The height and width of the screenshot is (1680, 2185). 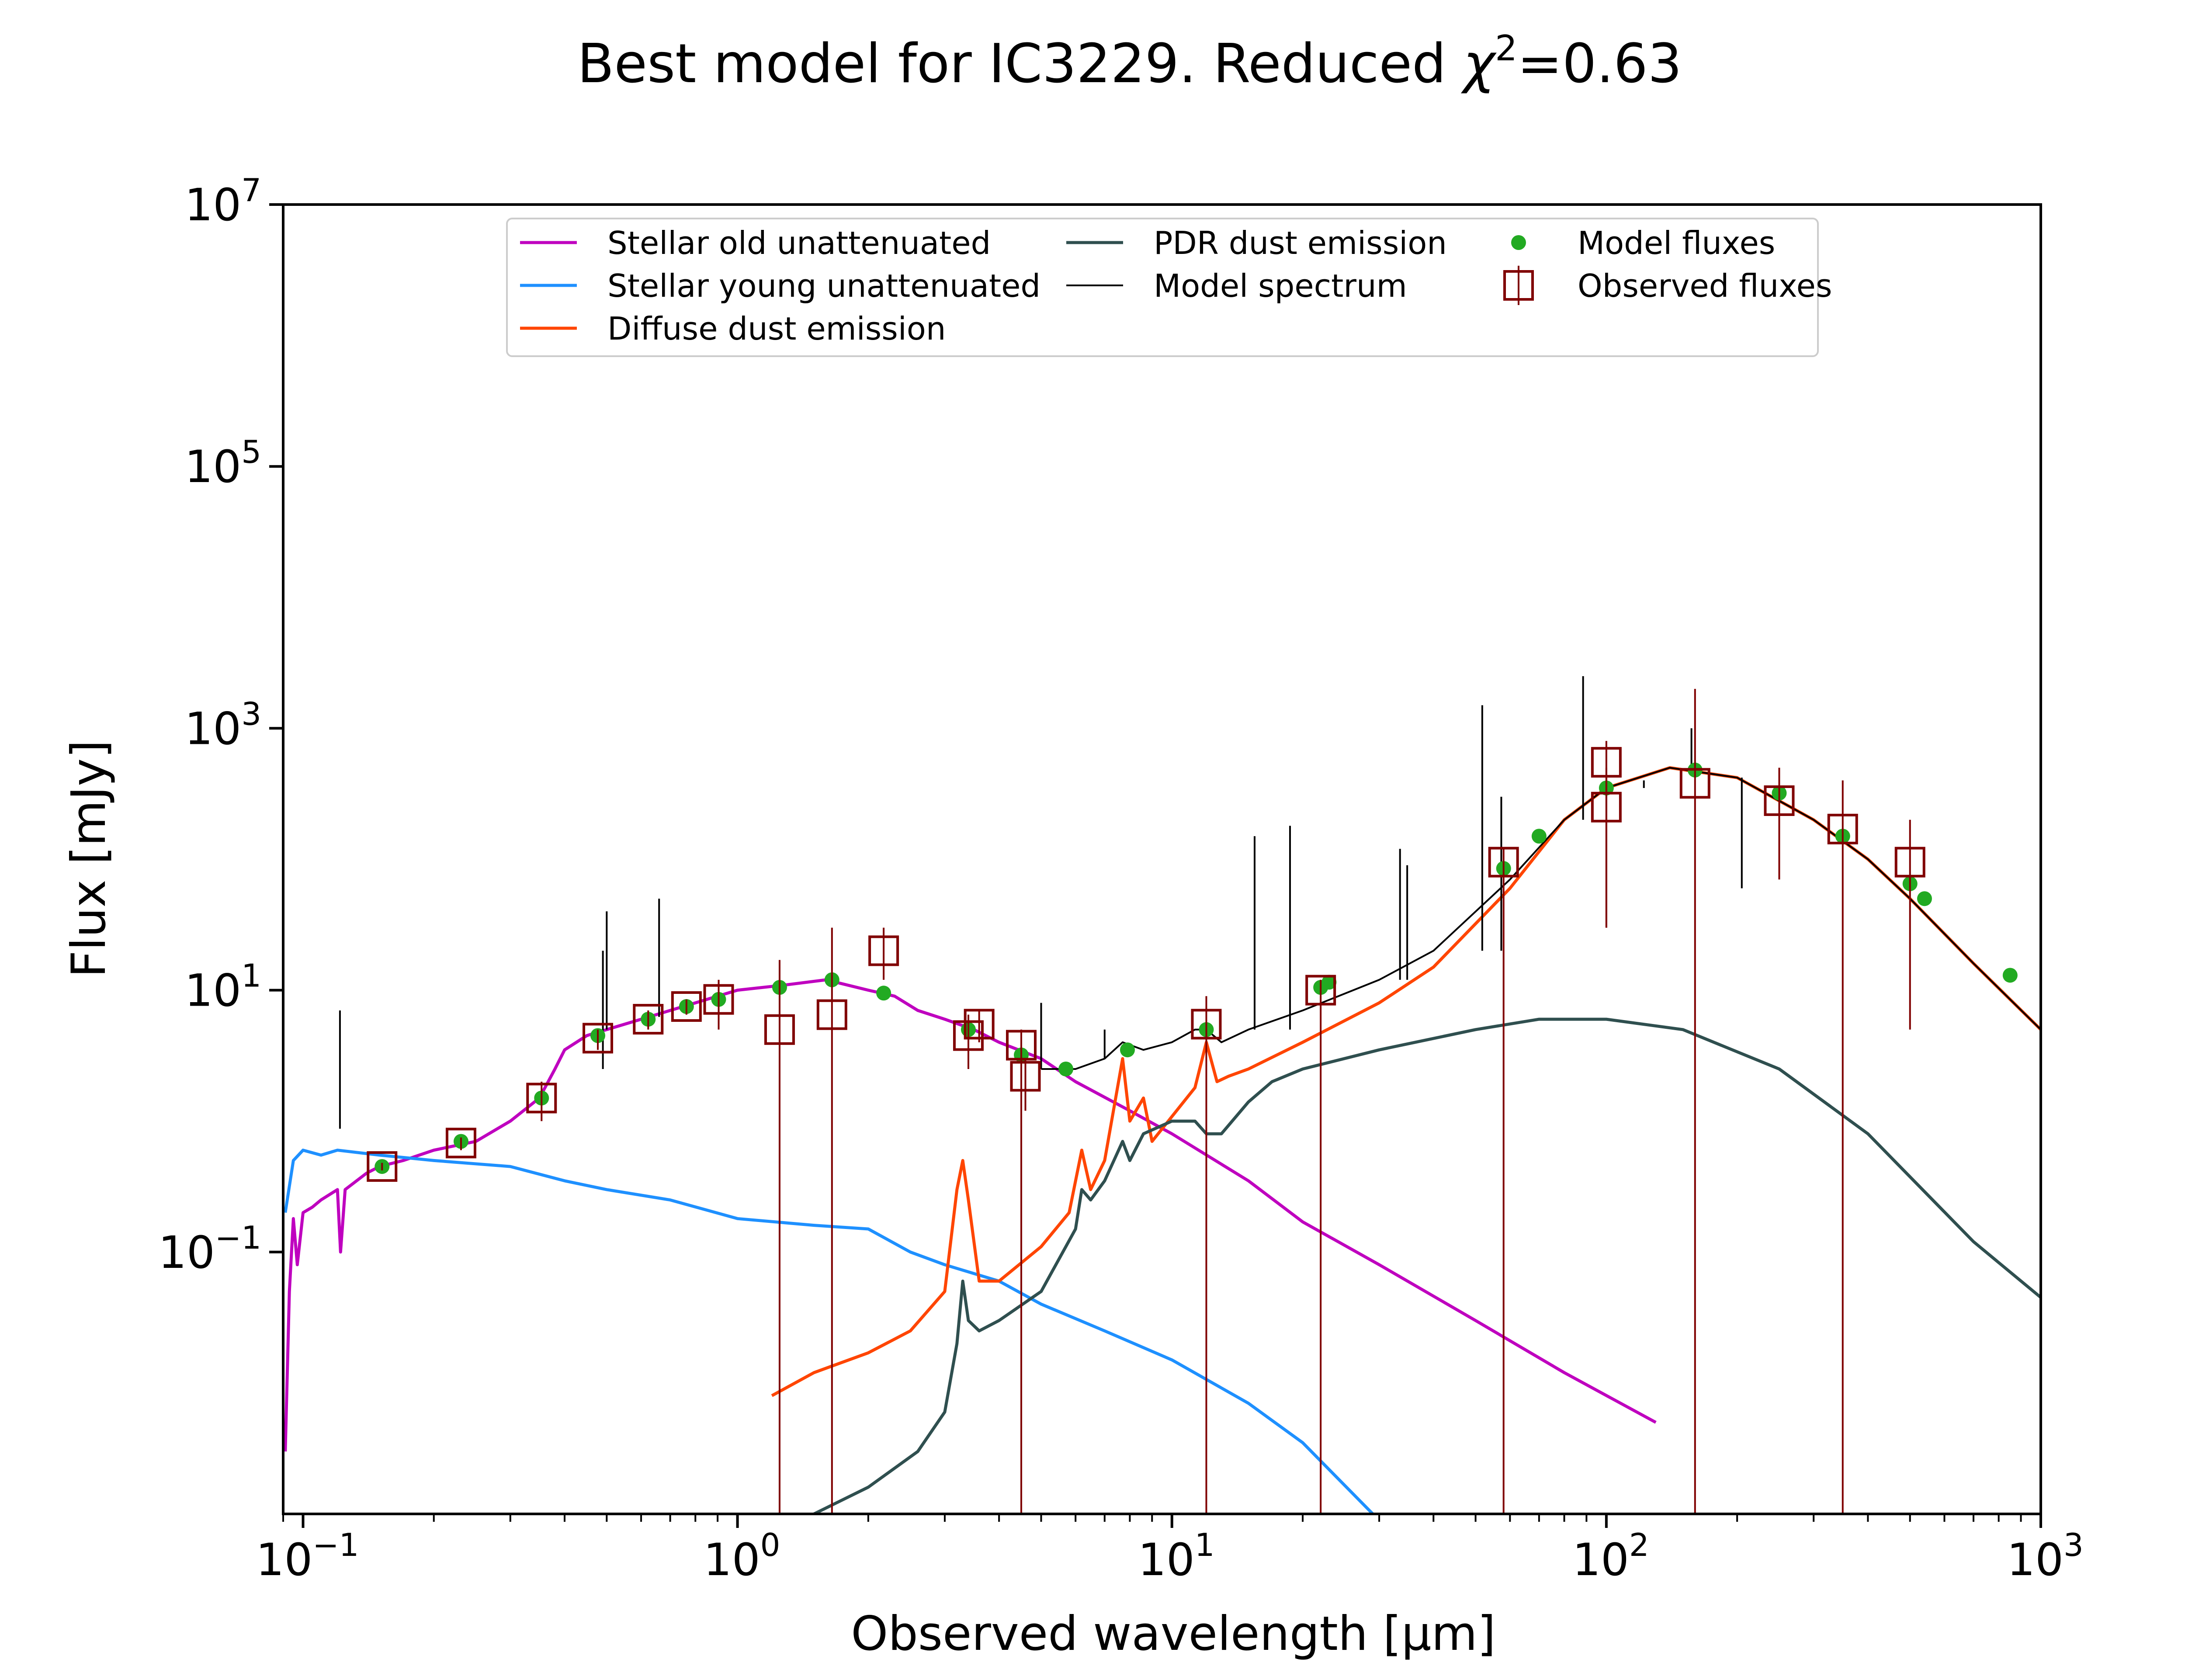 I want to click on y-tick-label: 10⁷, so click(x=223, y=201).